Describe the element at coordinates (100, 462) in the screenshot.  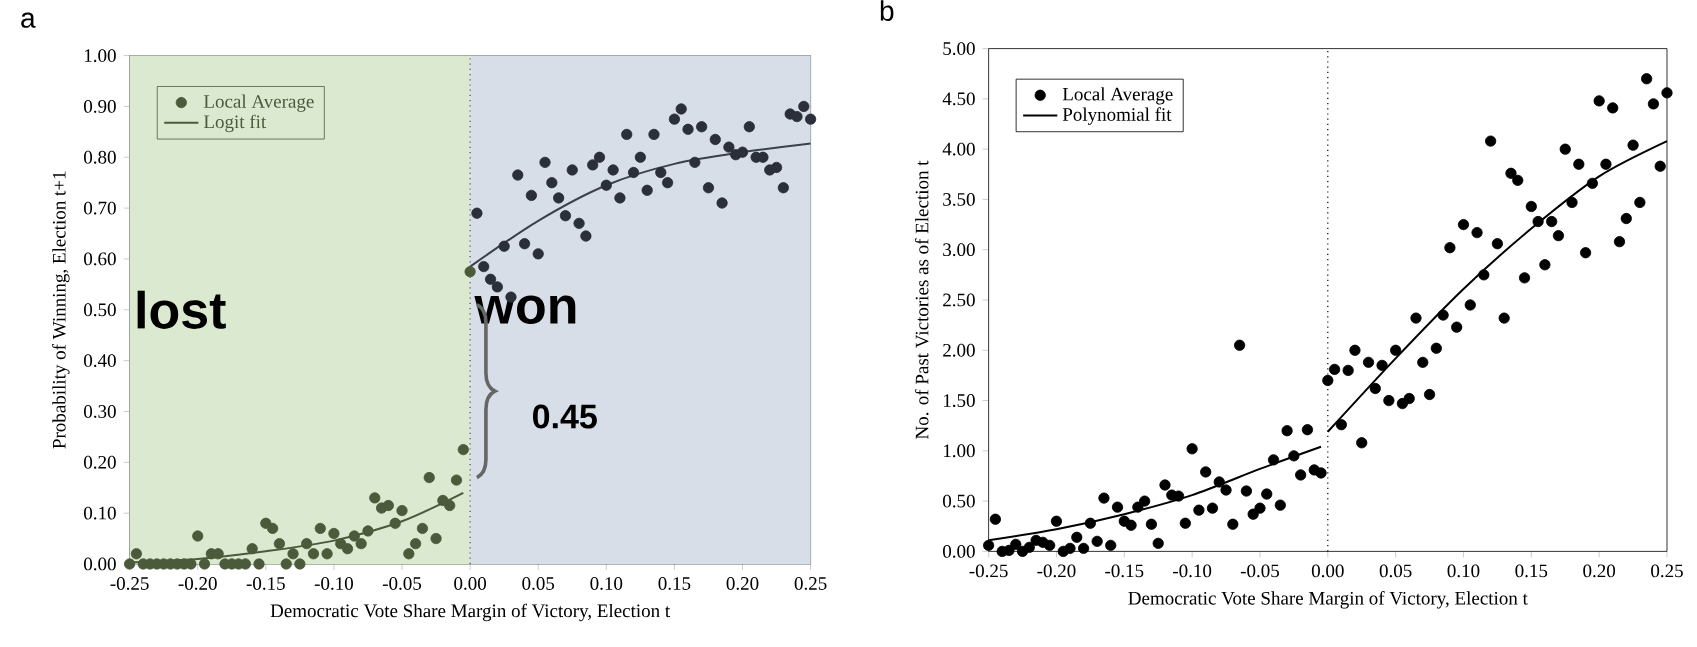
I see `y-tick-label: 0.20` at that location.